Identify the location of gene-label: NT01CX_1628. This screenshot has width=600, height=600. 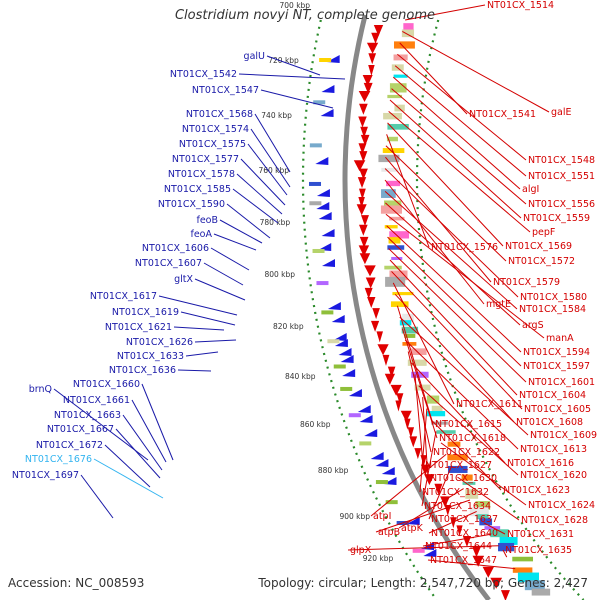
(554, 520).